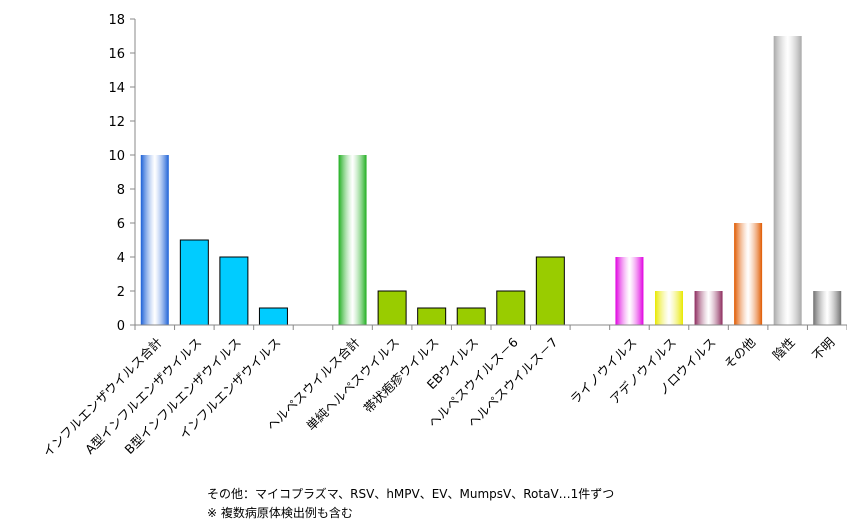 This screenshot has height=523, width=847. I want to click on y-tick-label: 4, so click(121, 258).